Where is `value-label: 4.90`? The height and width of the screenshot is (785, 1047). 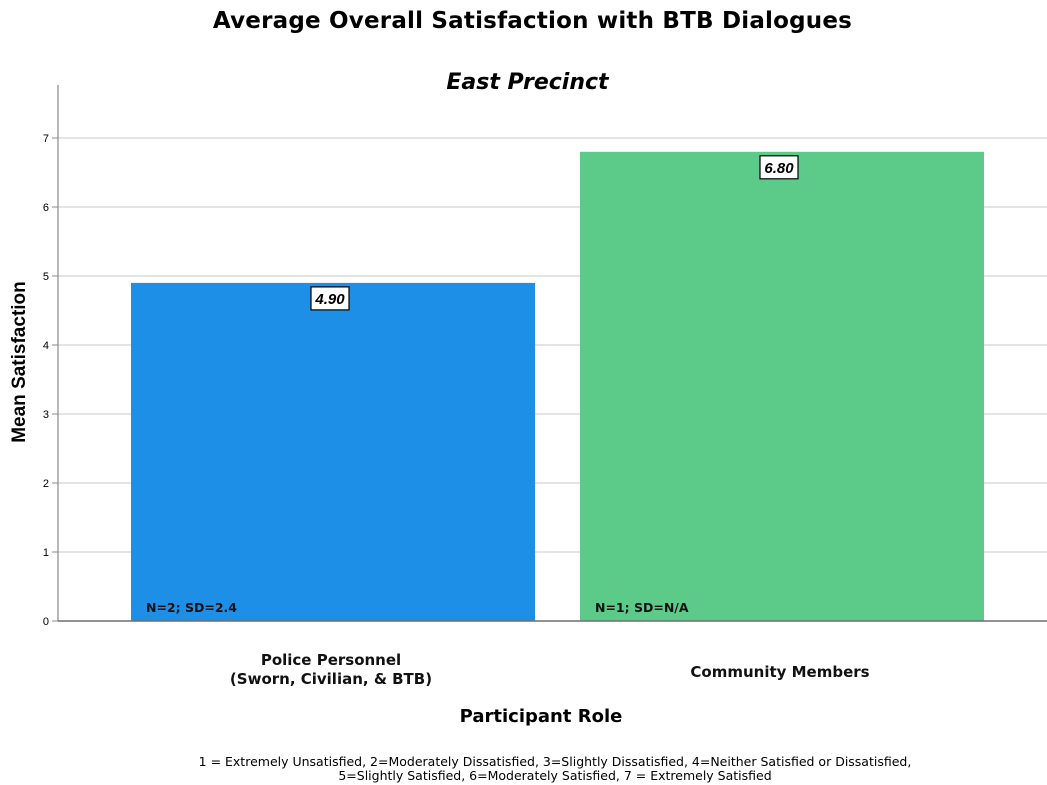 value-label: 4.90 is located at coordinates (329, 299).